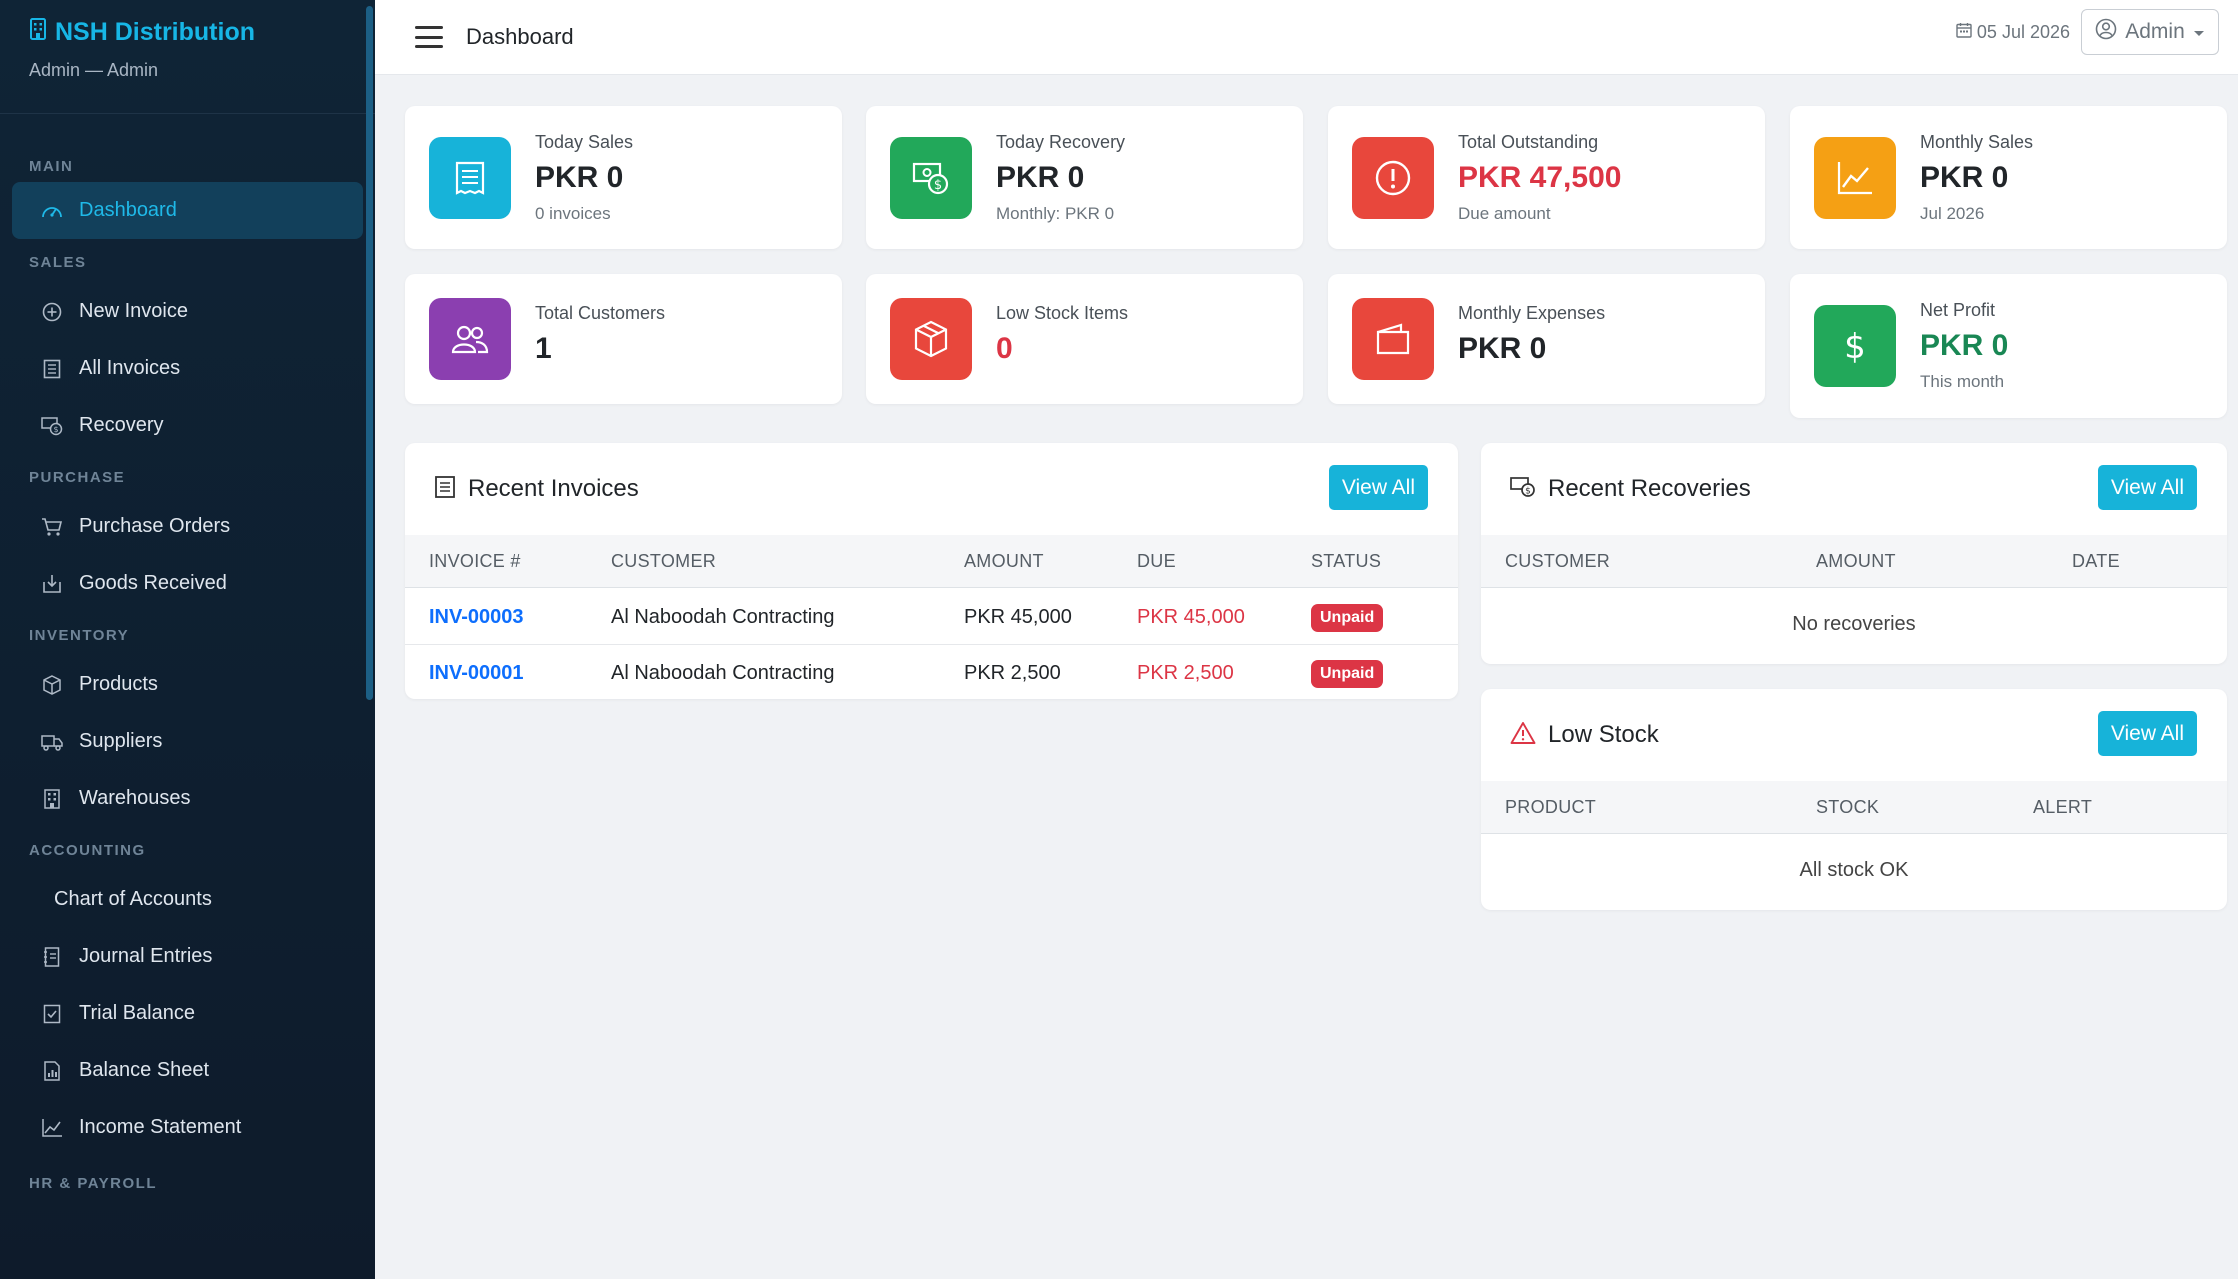  What do you see at coordinates (187, 1070) in the screenshot?
I see `sidebar-item-balance-sheet: Balance Sheet` at bounding box center [187, 1070].